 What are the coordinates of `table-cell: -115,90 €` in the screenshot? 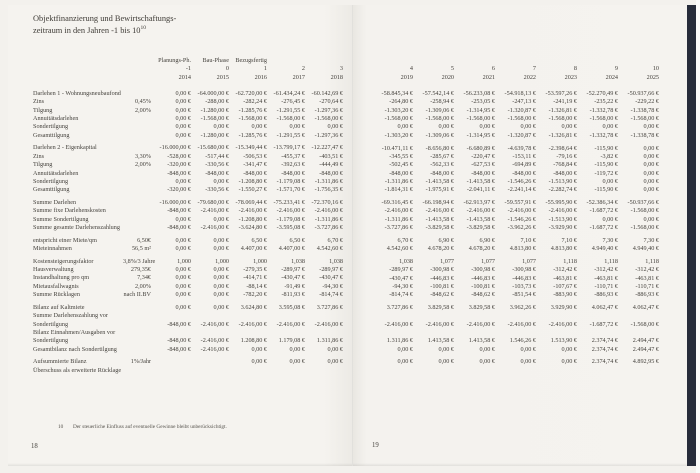 It's located at (606, 190).